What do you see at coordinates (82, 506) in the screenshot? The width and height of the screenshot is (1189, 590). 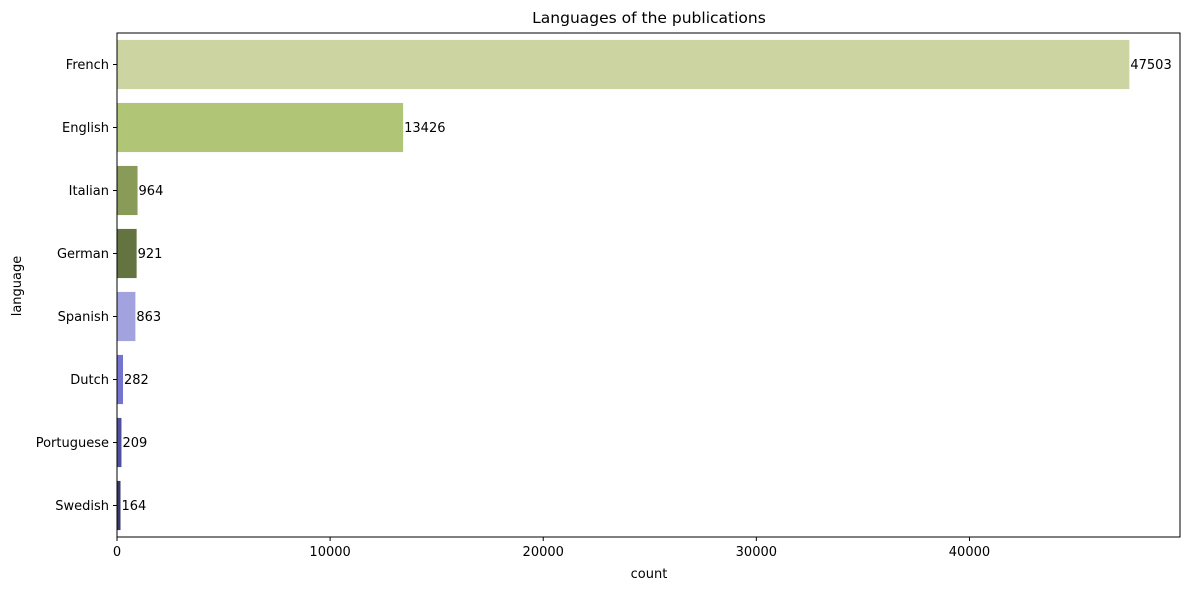 I see `y-tick-label: Swedish` at bounding box center [82, 506].